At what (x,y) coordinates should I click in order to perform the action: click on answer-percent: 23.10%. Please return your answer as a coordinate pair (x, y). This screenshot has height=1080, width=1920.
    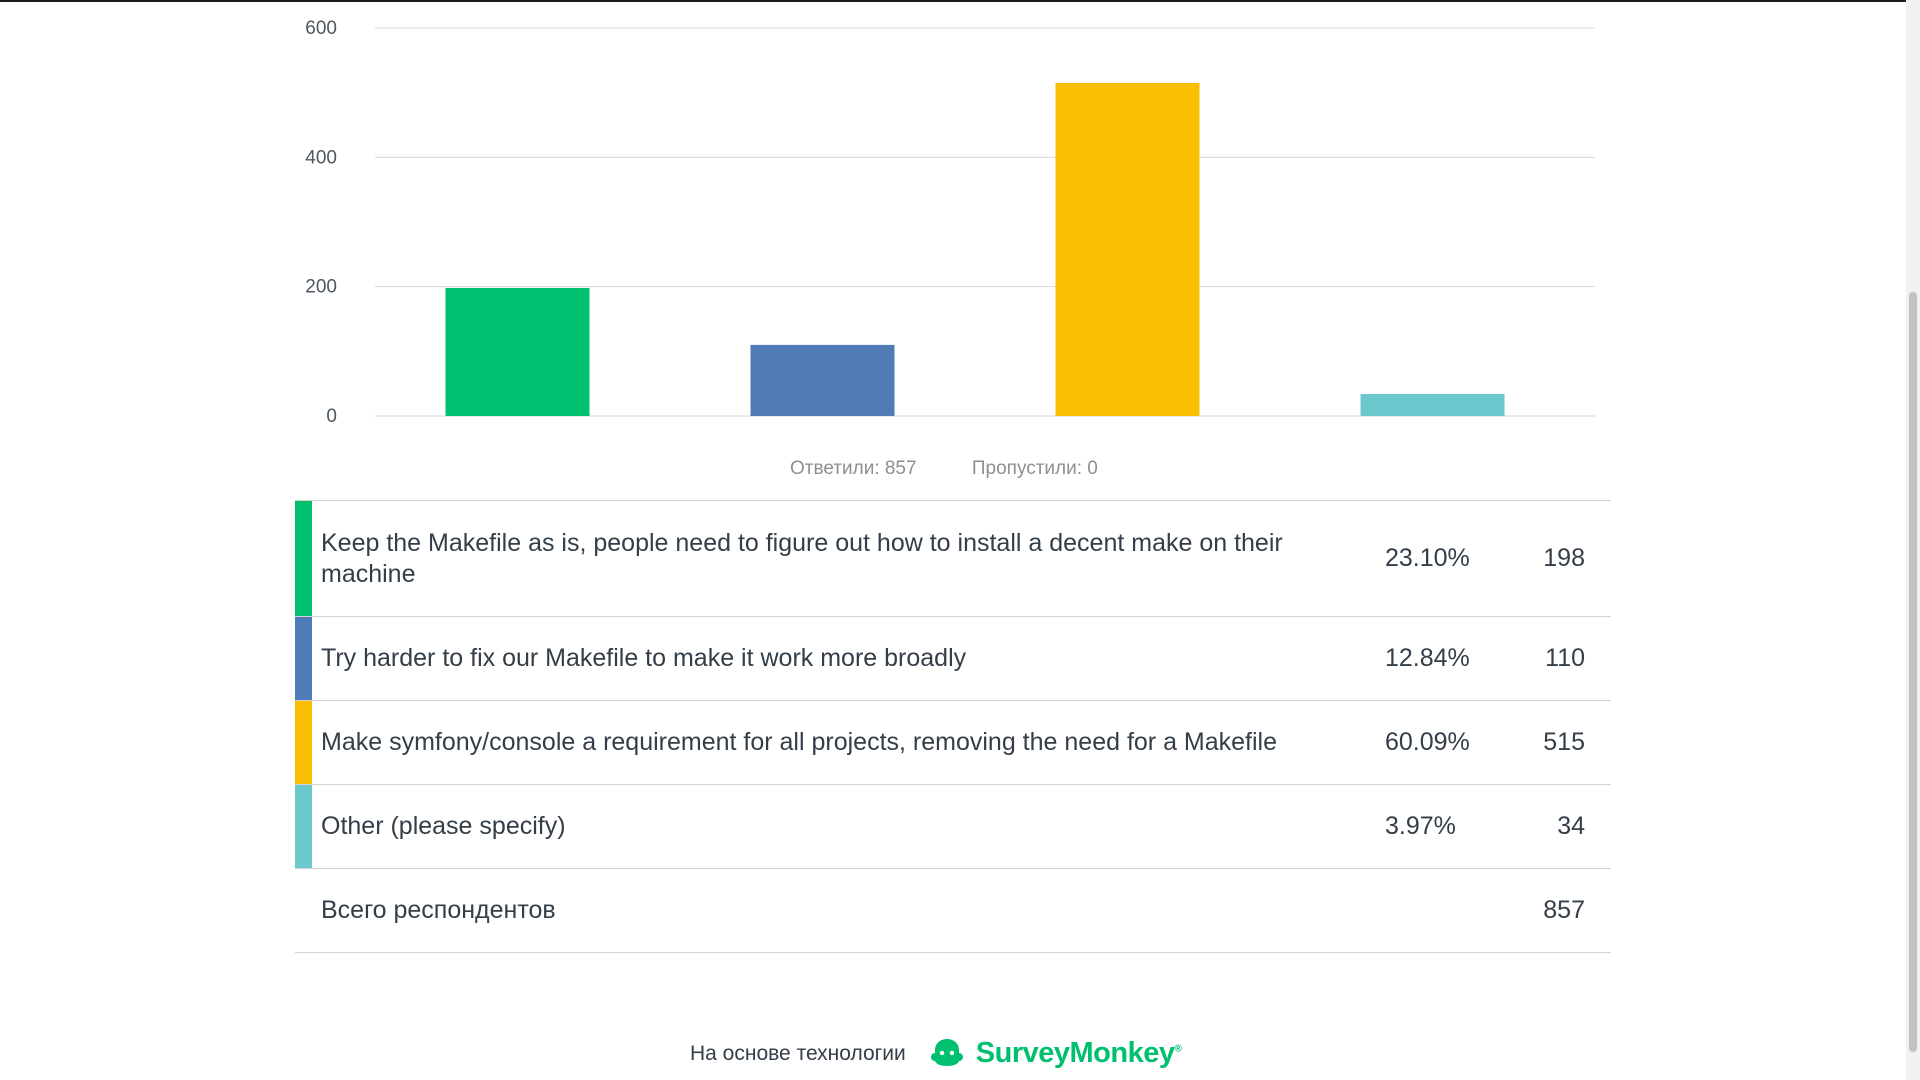
    Looking at the image, I should click on (1427, 558).